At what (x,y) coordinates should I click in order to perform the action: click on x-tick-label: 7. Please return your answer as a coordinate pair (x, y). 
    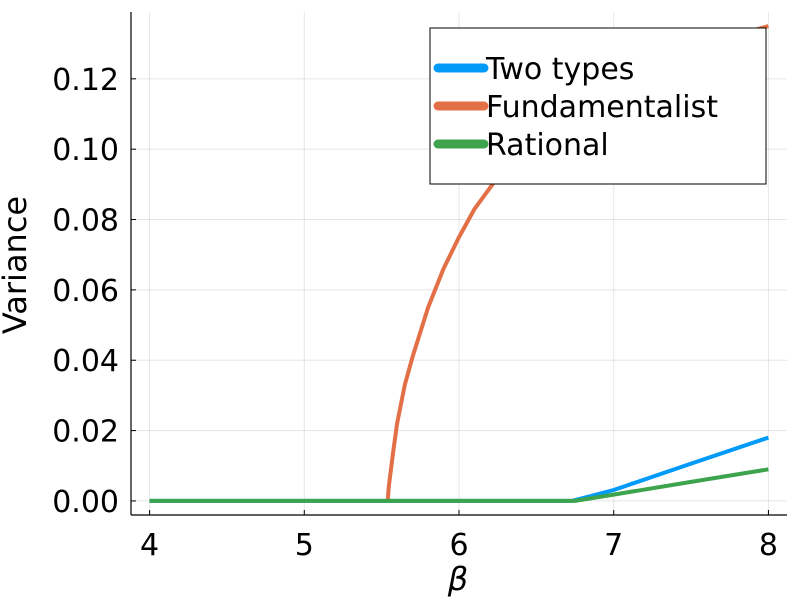
    Looking at the image, I should click on (613, 545).